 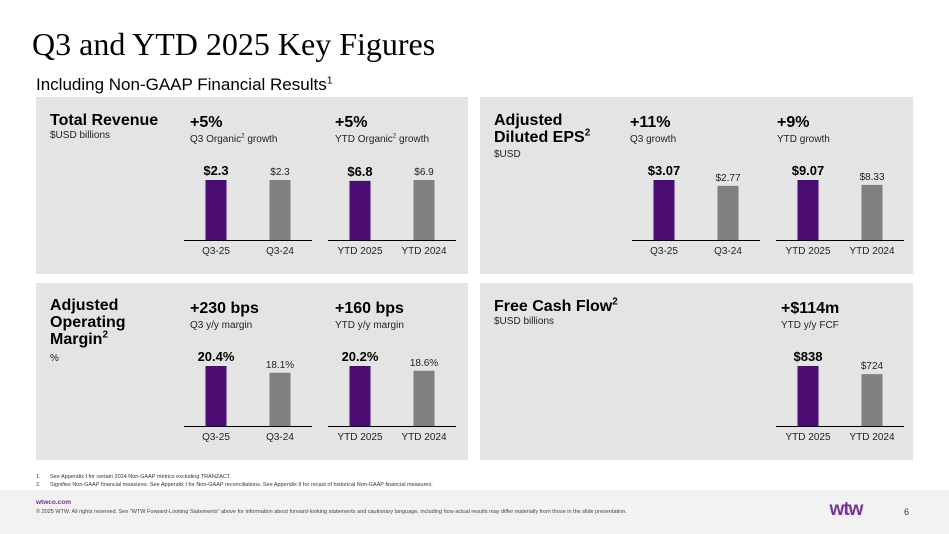 What do you see at coordinates (280, 365) in the screenshot?
I see `bar-value-label: 18.1%` at bounding box center [280, 365].